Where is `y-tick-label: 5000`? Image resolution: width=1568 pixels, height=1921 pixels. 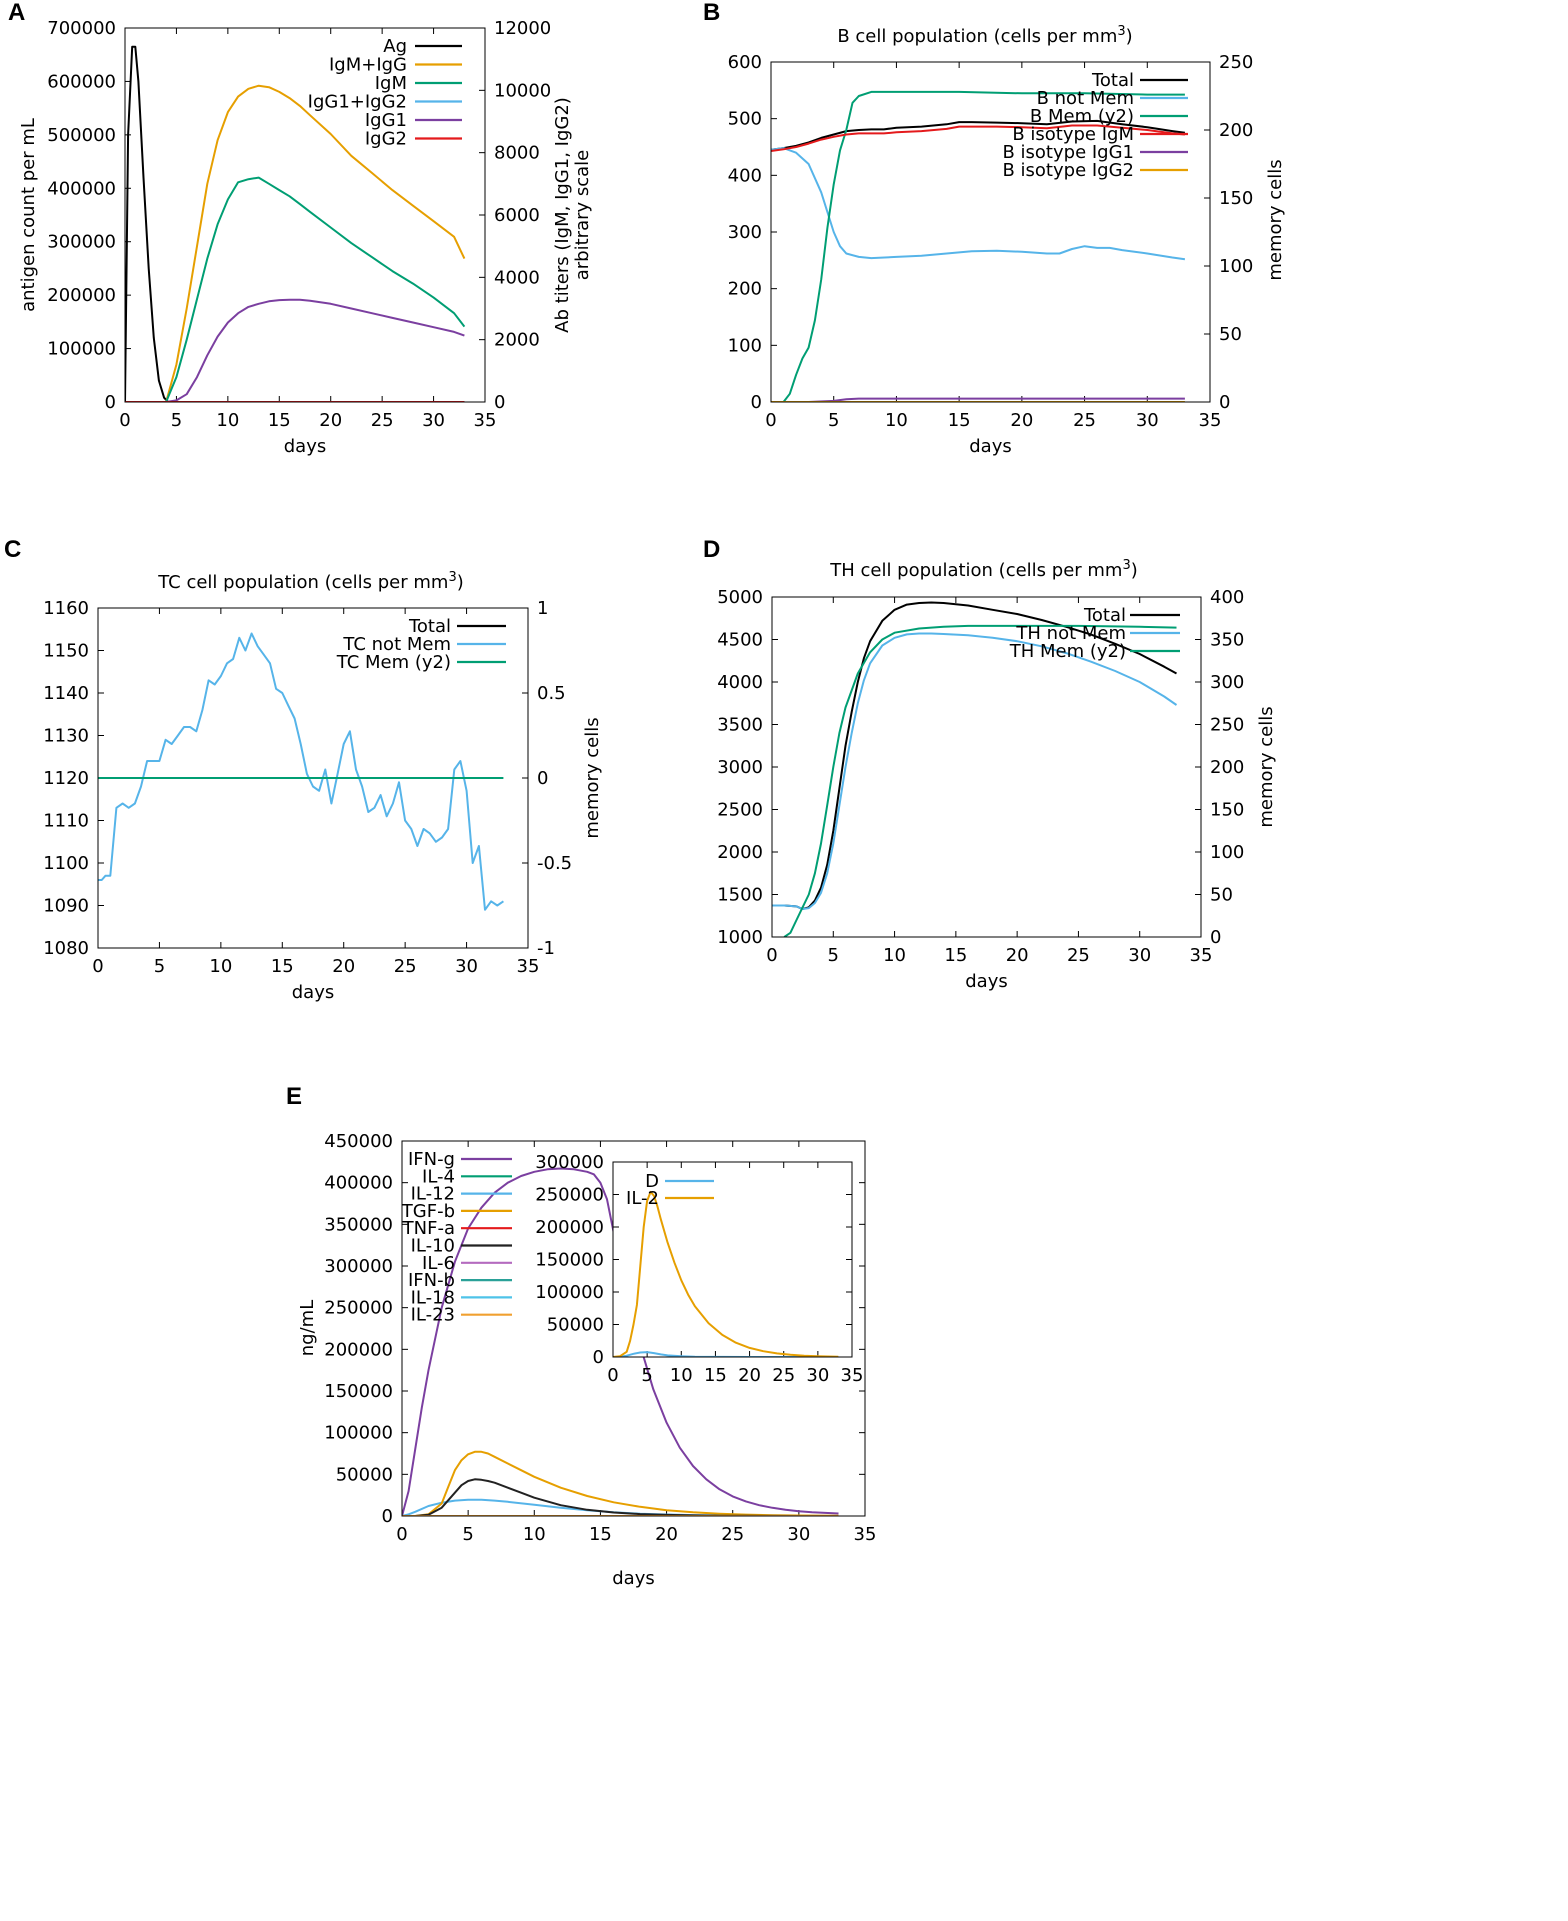
y-tick-label: 5000 is located at coordinates (740, 597).